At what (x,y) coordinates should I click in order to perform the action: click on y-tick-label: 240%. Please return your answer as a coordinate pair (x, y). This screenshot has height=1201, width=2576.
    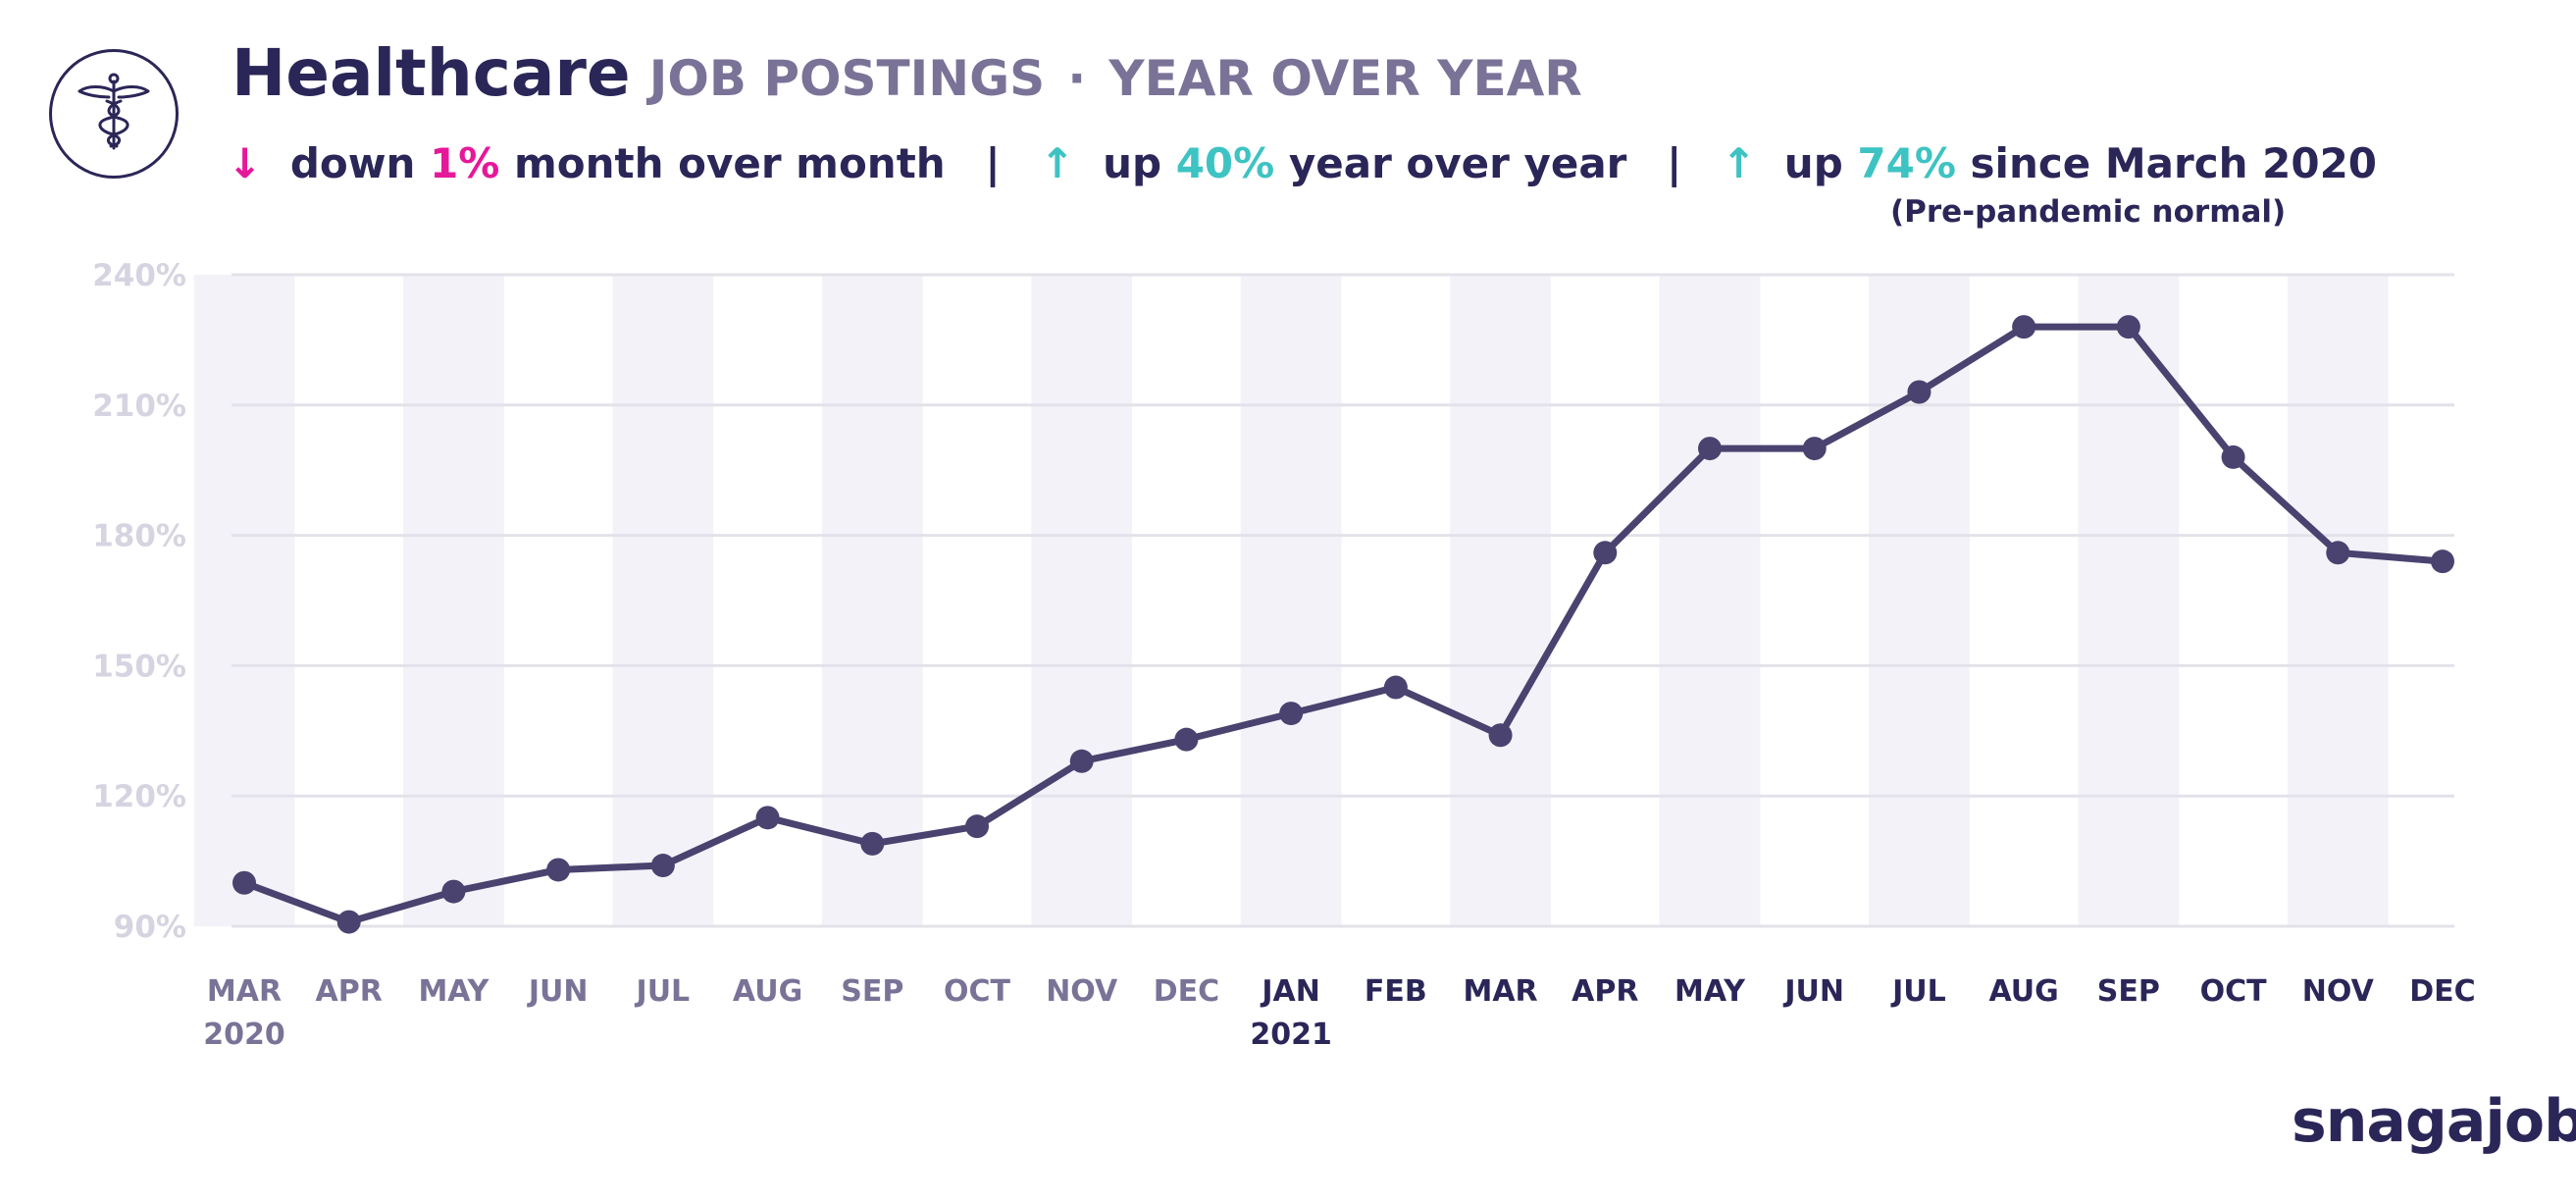
    Looking at the image, I should click on (139, 275).